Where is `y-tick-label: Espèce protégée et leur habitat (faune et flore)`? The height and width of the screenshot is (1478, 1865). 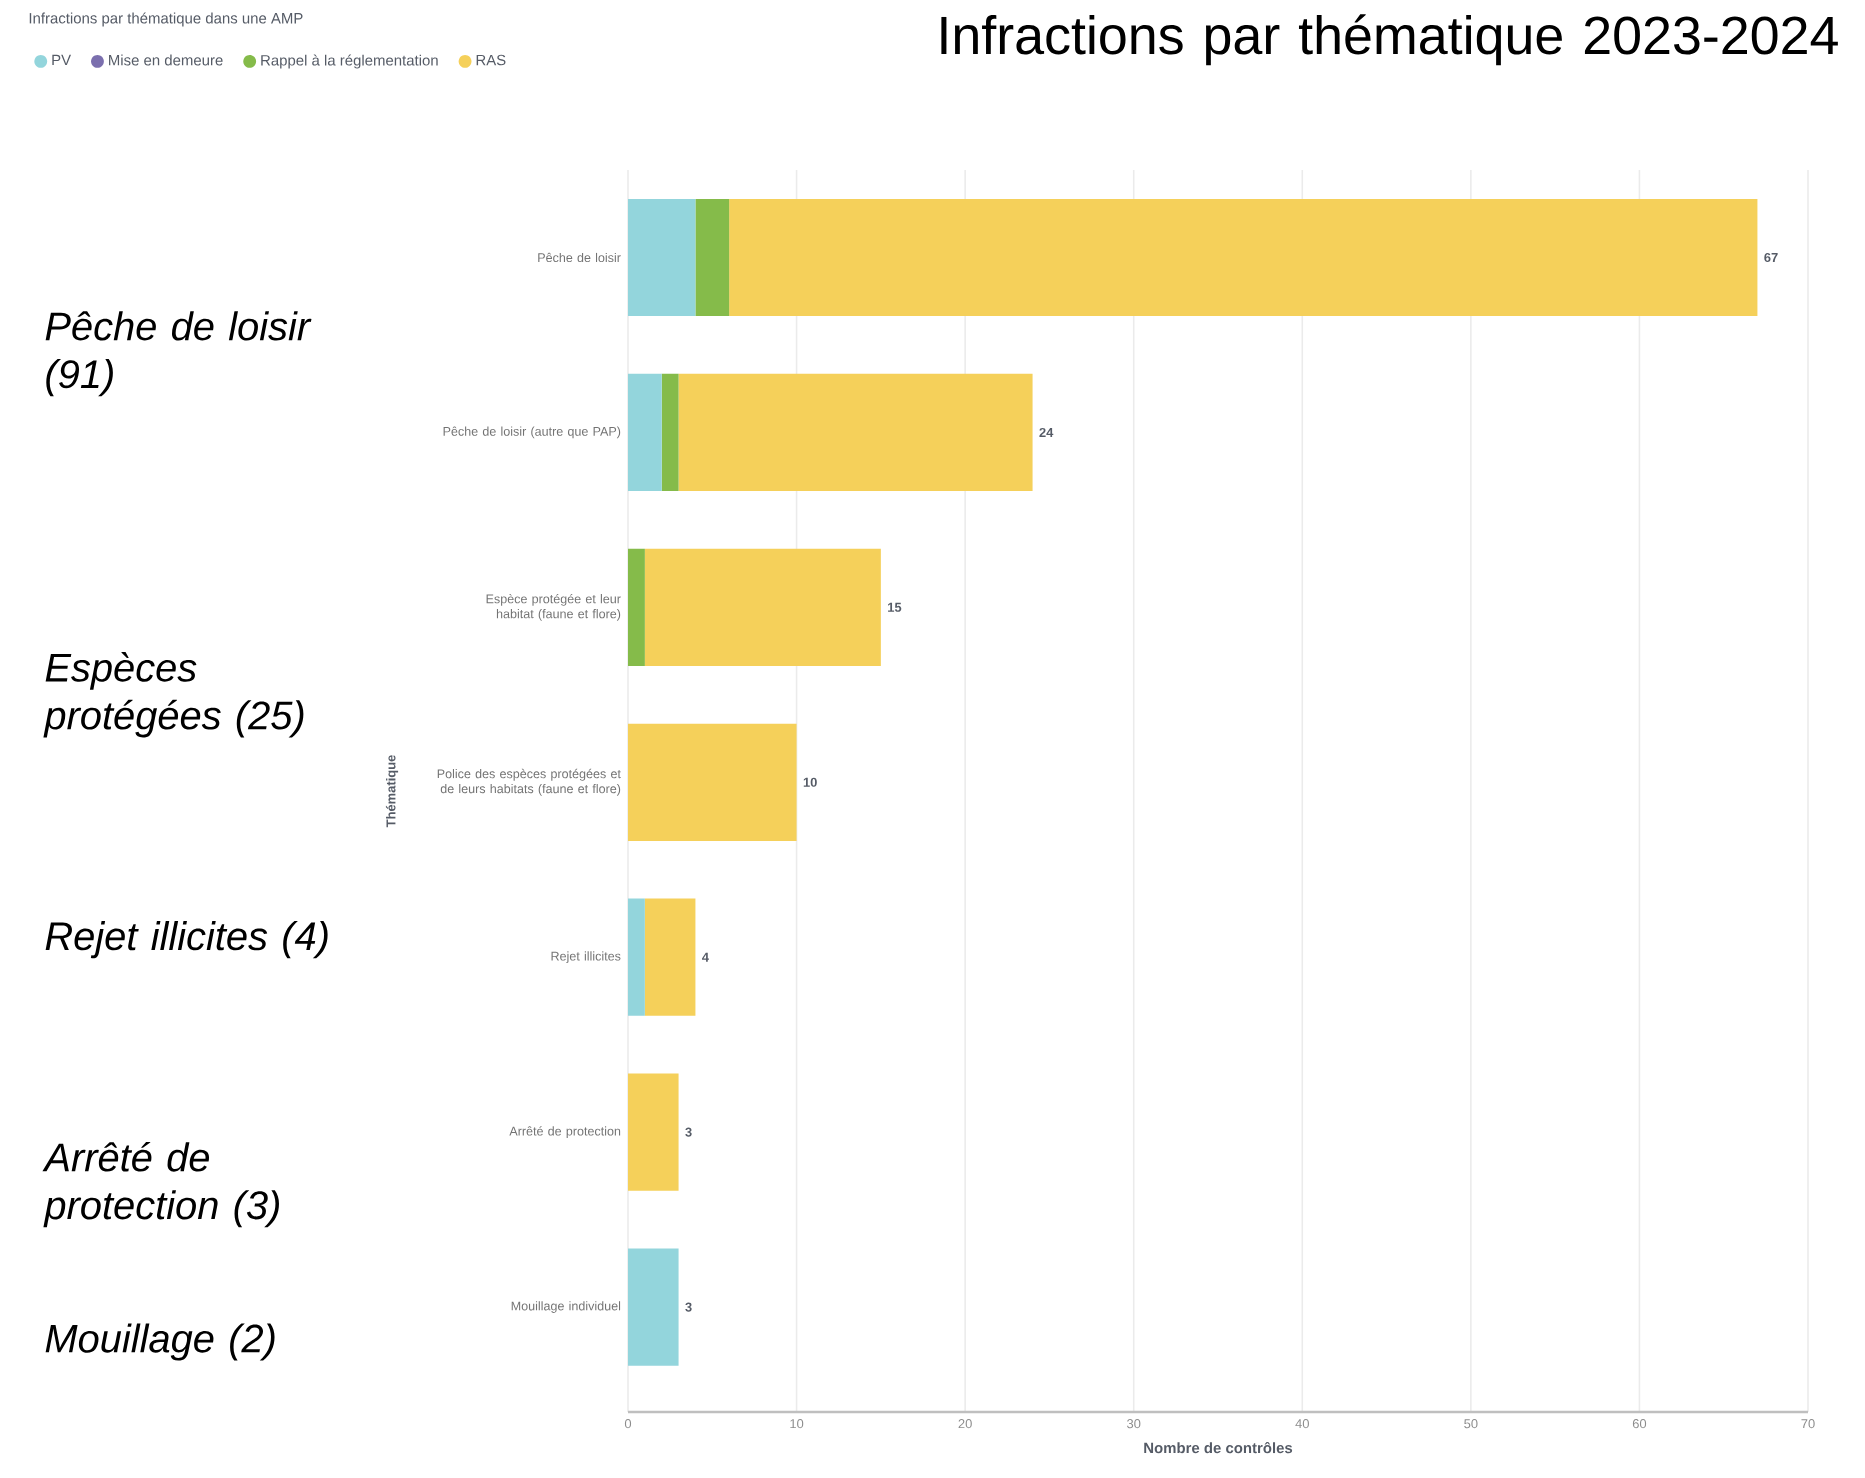 y-tick-label: Espèce protégée et leur habitat (faune et flore) is located at coordinates (553, 607).